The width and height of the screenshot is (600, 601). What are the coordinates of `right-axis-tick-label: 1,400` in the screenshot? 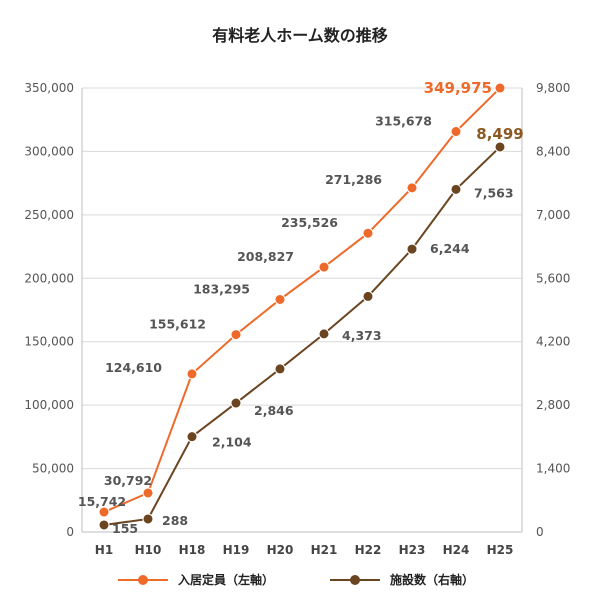 It's located at (553, 469).